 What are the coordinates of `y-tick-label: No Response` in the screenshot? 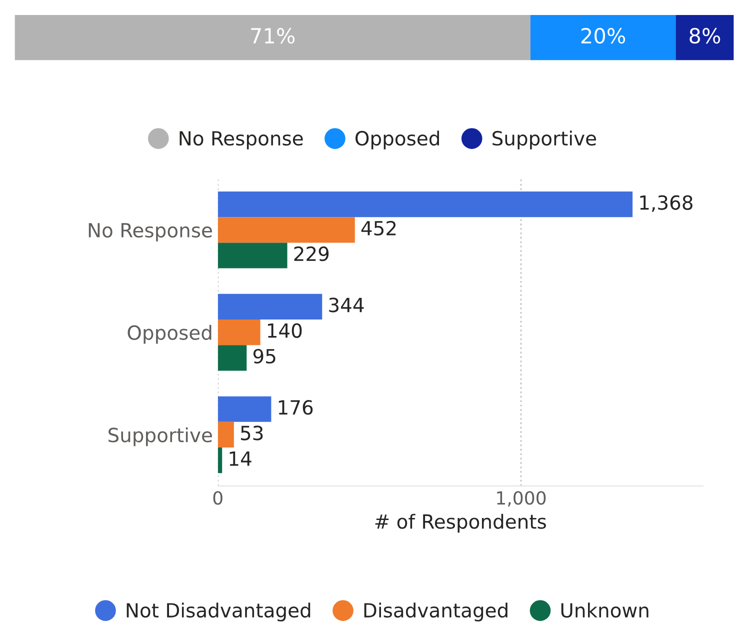 It's located at (150, 232).